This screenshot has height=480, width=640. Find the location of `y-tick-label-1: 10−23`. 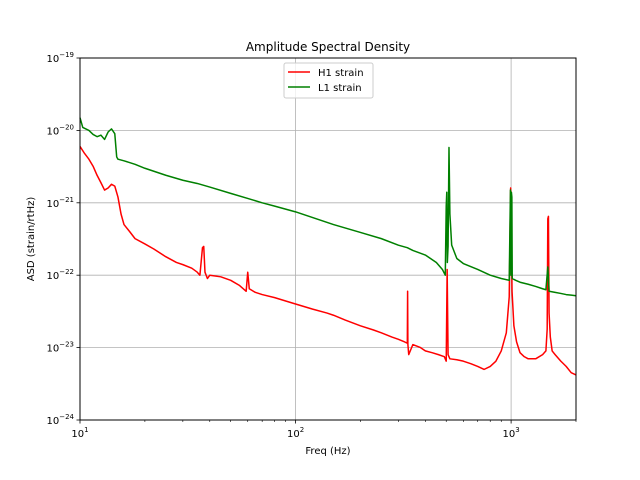

y-tick-label-1: 10−23 is located at coordinates (60, 348).